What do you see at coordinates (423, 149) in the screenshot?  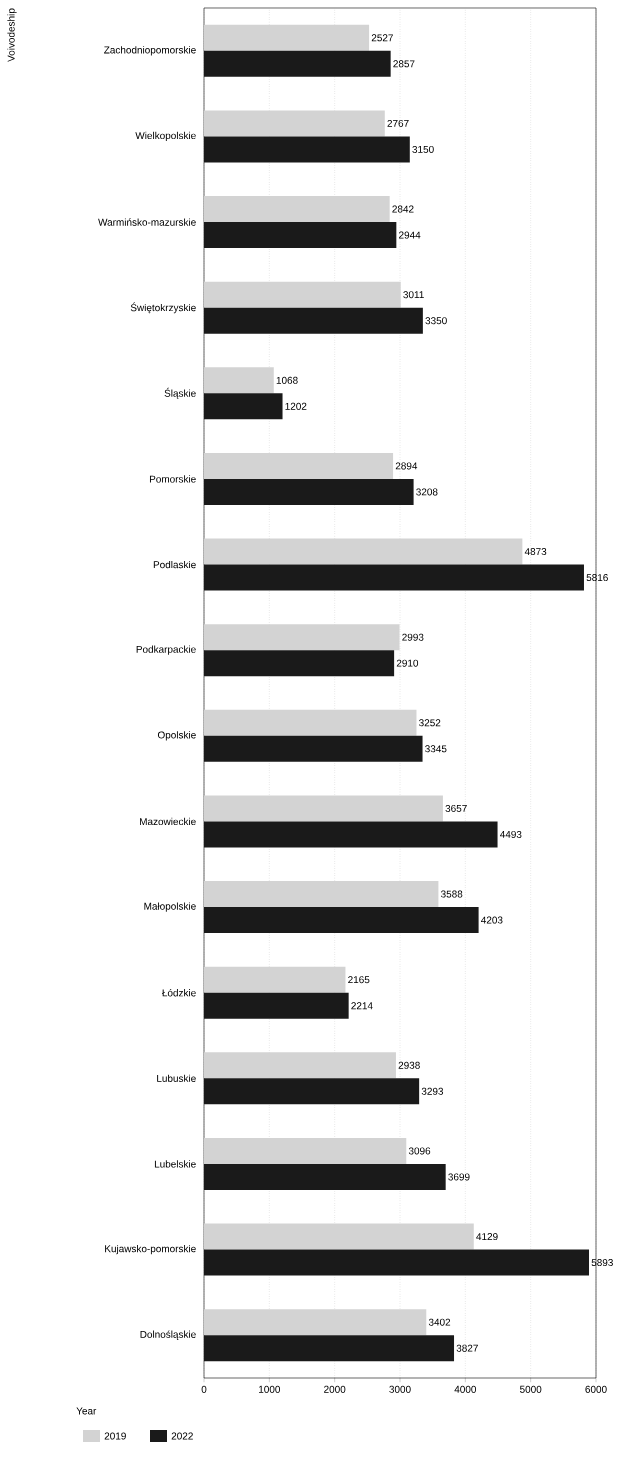 I see `data-label: 3150` at bounding box center [423, 149].